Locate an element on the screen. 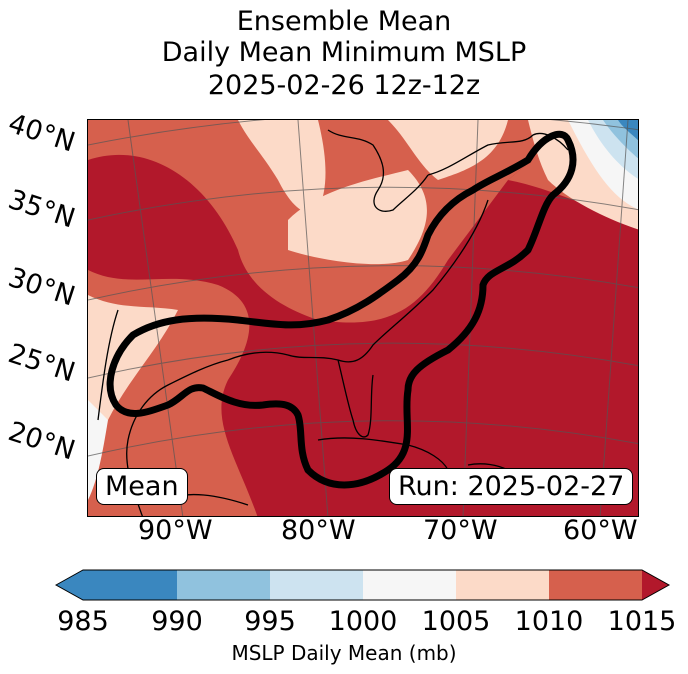 This screenshot has height=674, width=688. field-1005-b is located at coordinates (357, 217).